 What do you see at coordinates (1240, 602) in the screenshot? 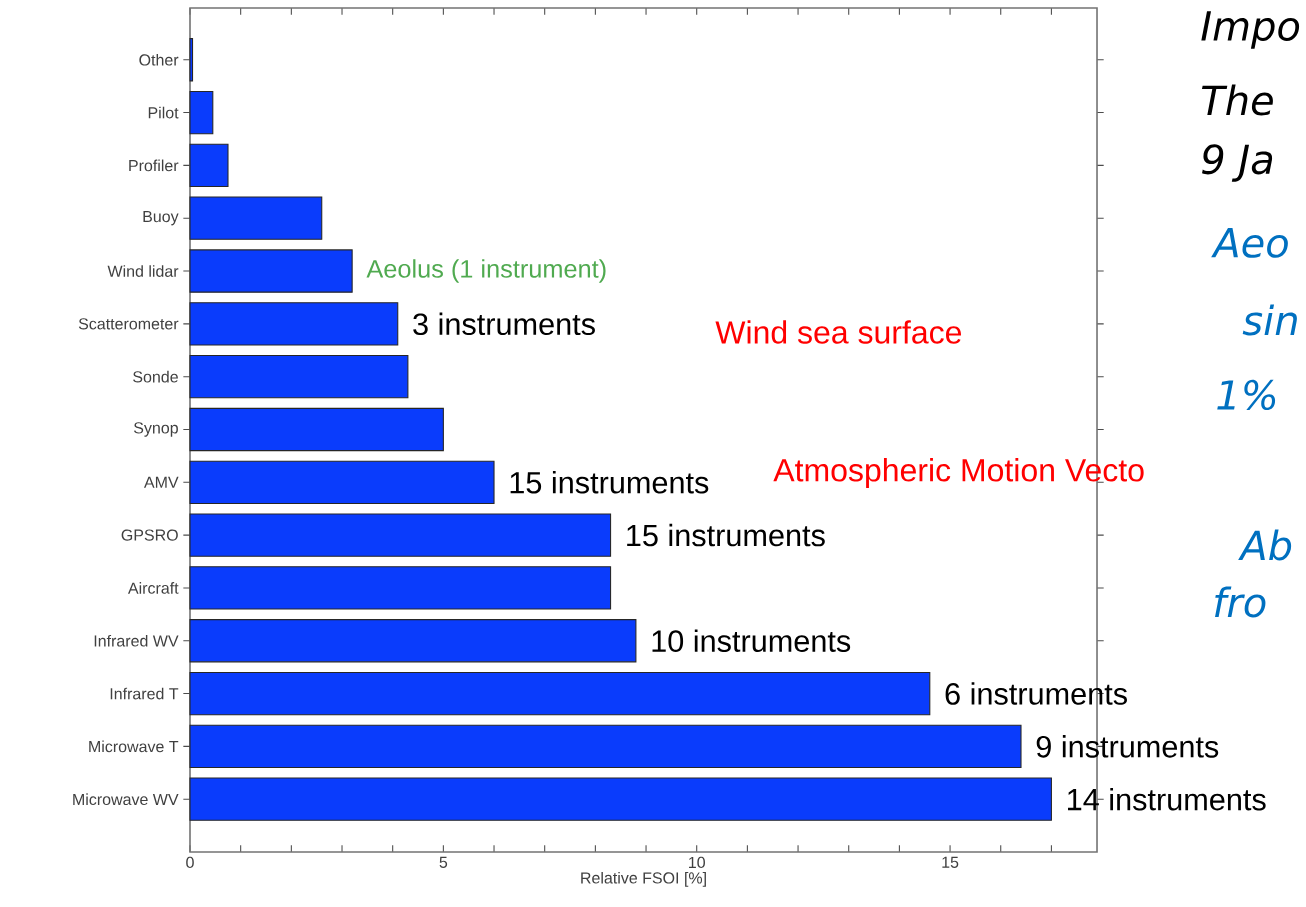
I see `text: fro` at bounding box center [1240, 602].